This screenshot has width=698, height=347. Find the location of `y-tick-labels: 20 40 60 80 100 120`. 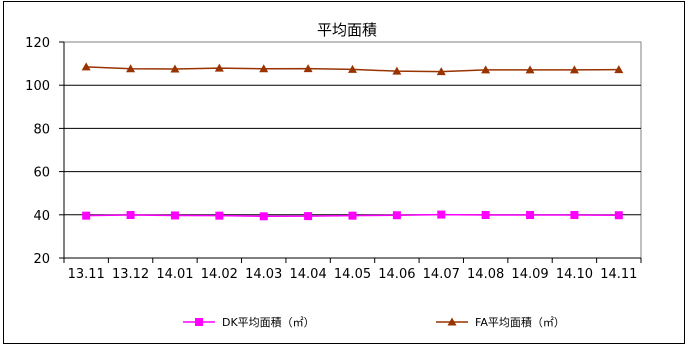

y-tick-labels: 20 40 60 80 100 120 is located at coordinates (37, 151).